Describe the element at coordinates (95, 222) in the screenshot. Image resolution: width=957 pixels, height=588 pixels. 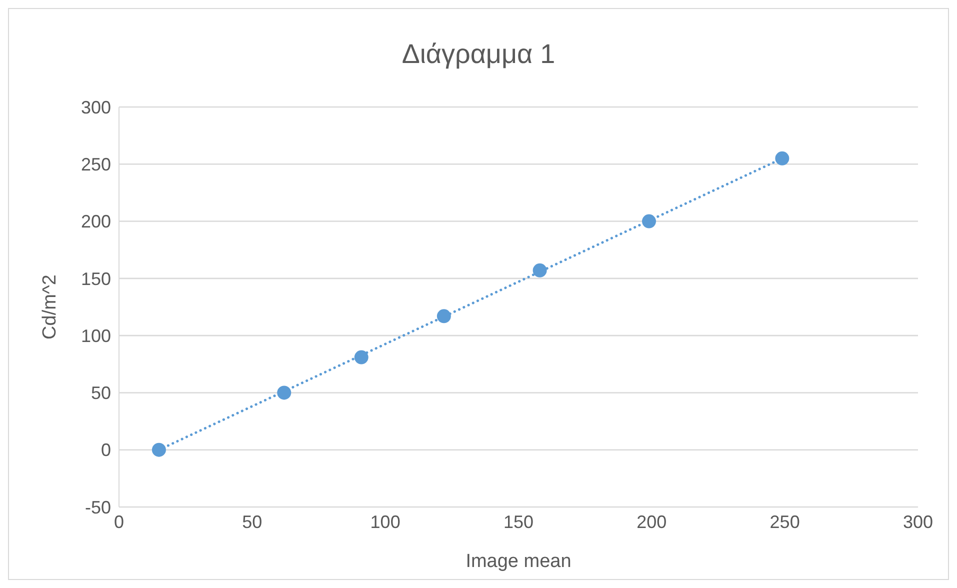
I see `y-tick-label: 200` at that location.